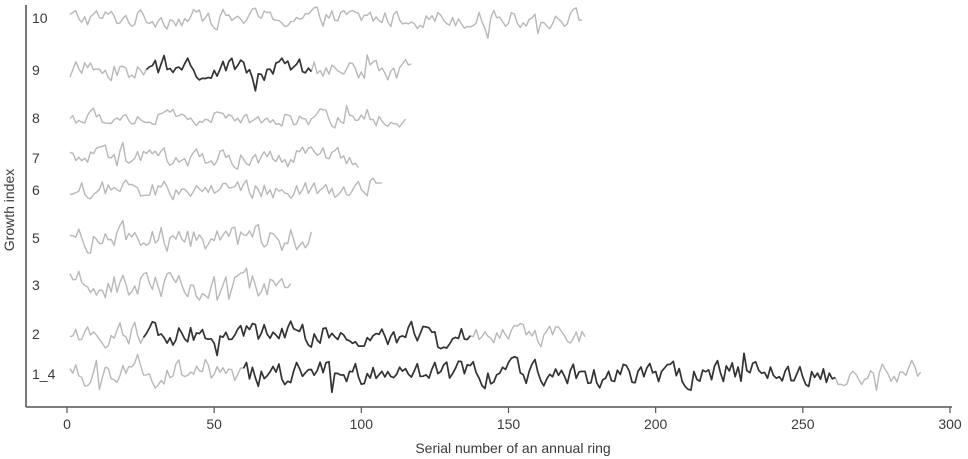 The image size is (968, 459). Describe the element at coordinates (36, 238) in the screenshot. I see `y-tick-label: 5` at that location.